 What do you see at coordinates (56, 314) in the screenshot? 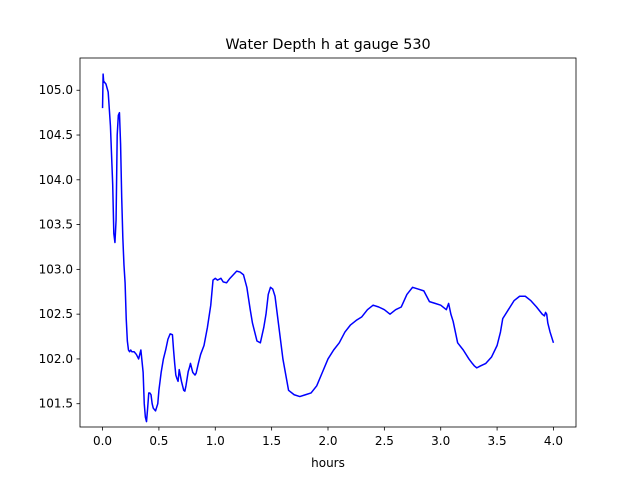
I see `y-tick-label: 102.5` at bounding box center [56, 314].